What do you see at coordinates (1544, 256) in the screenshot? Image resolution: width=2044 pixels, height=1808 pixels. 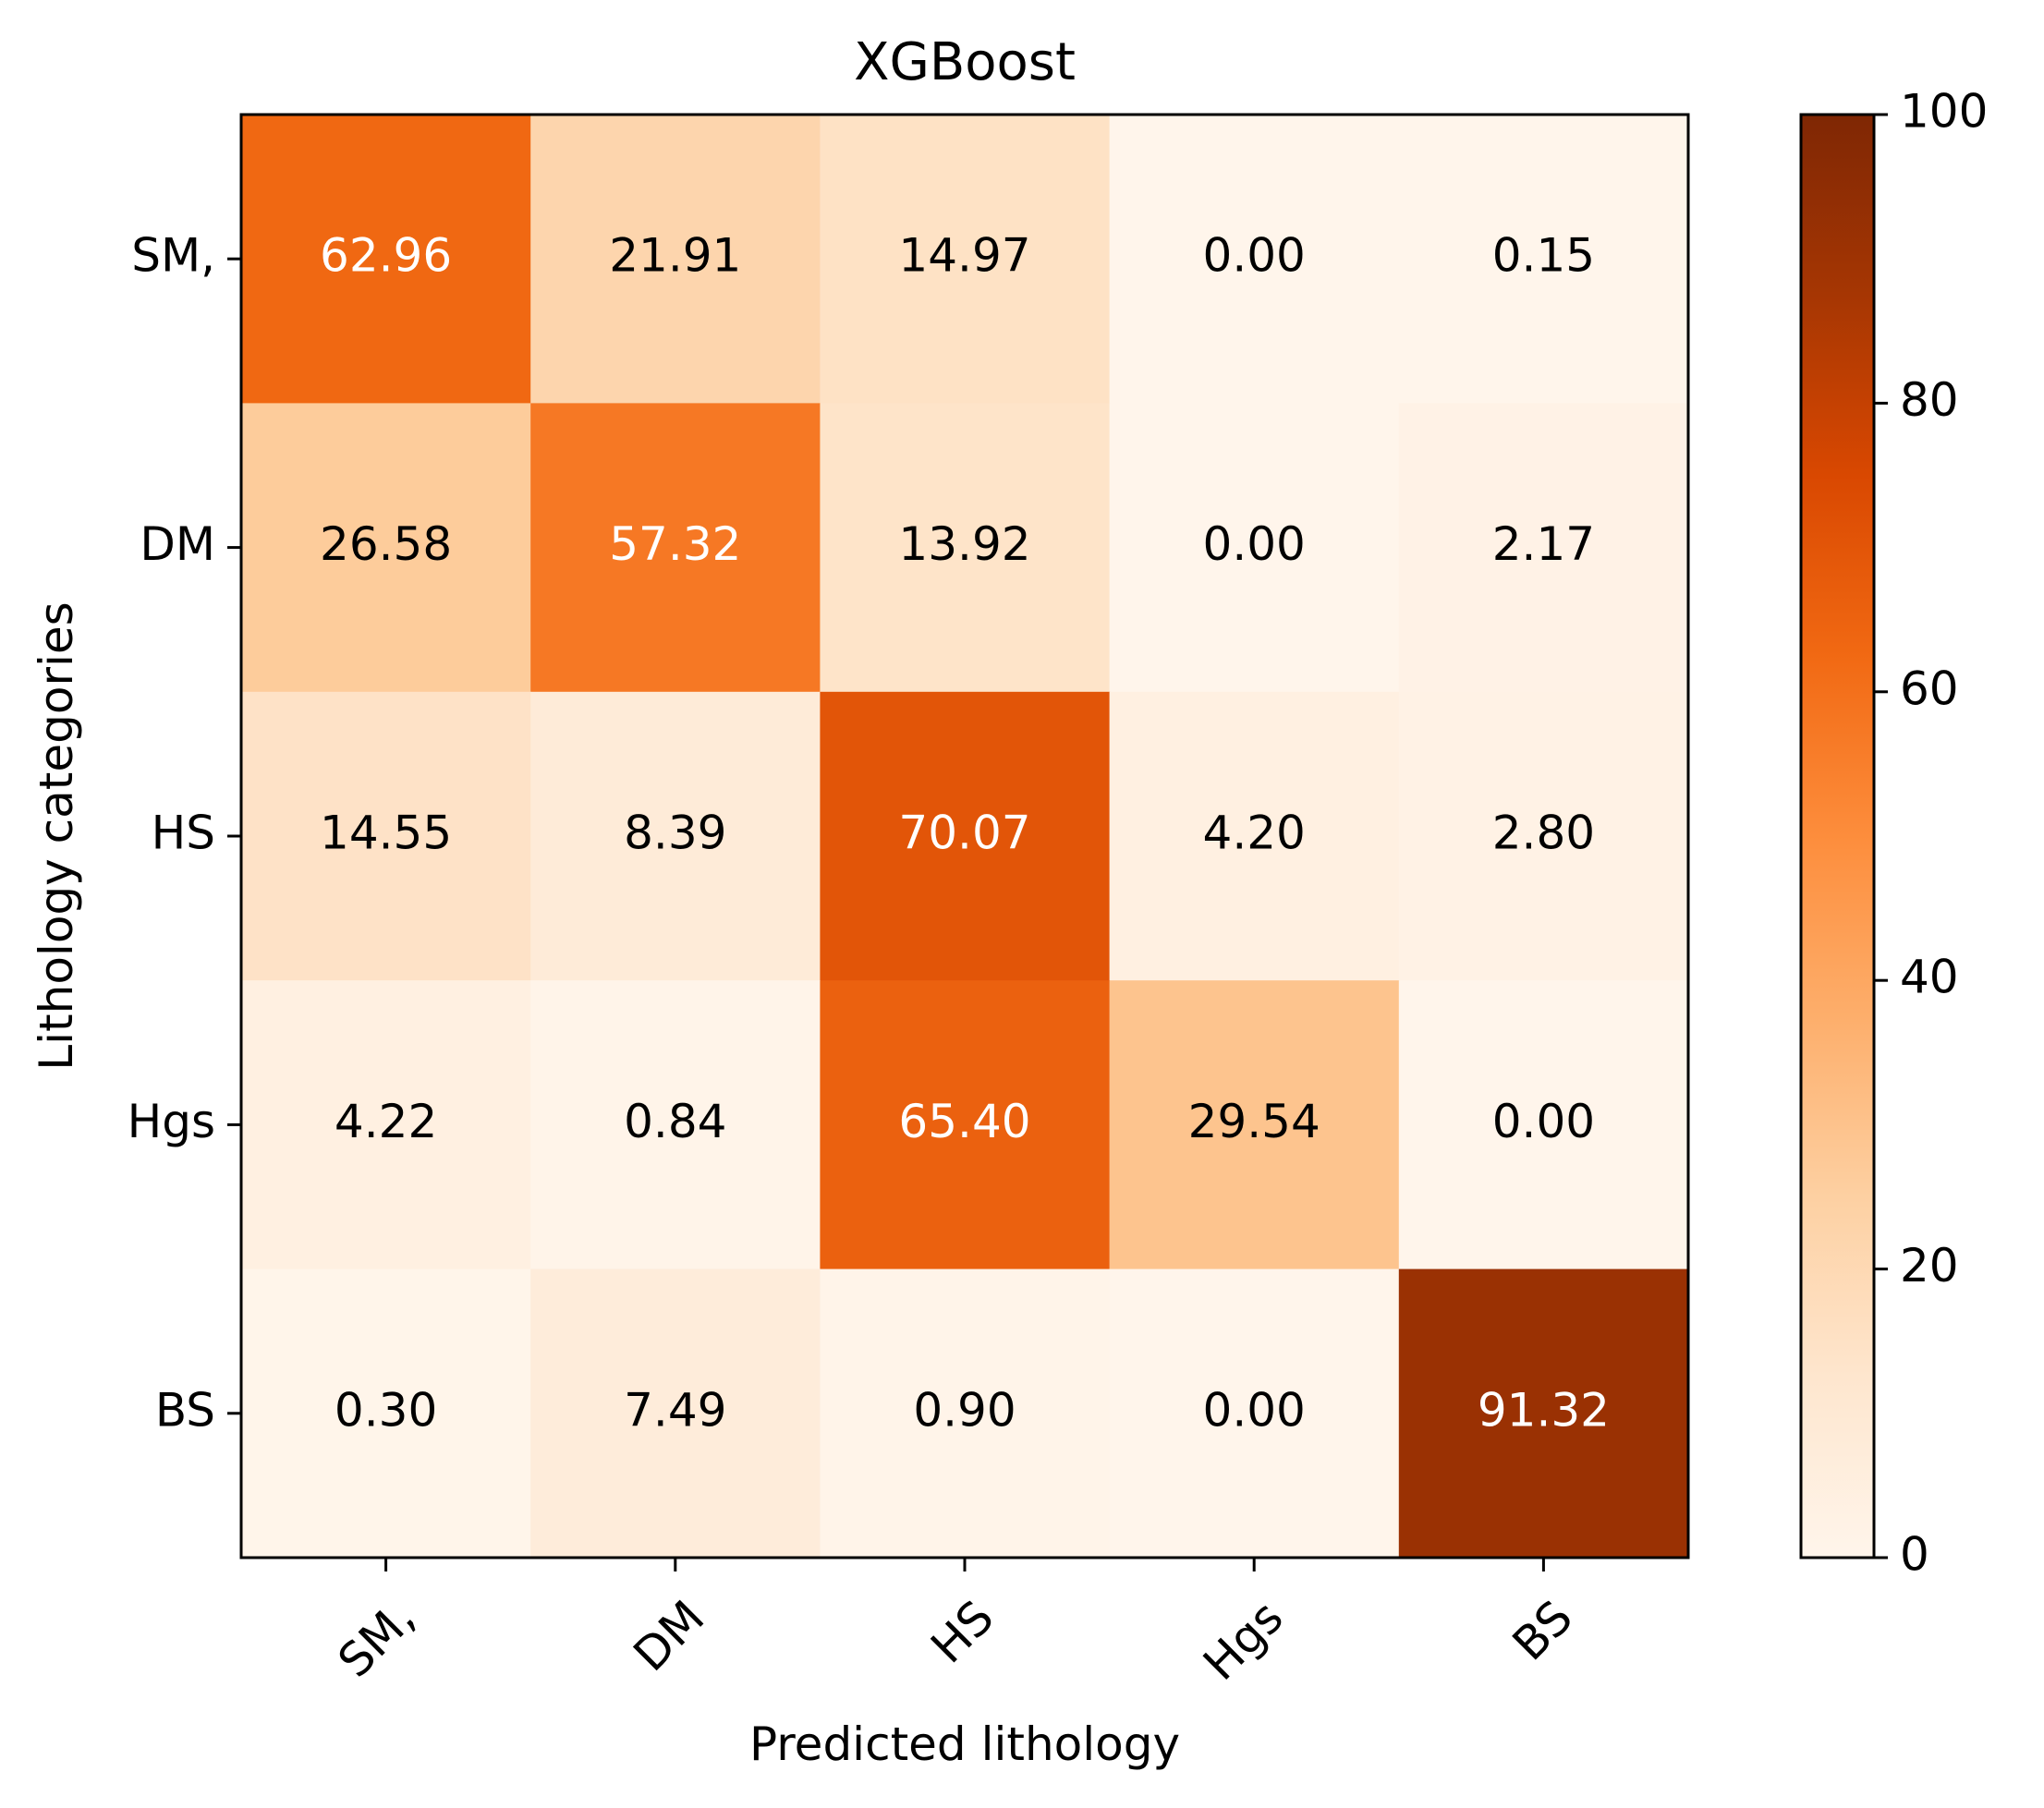 I see `cell-value-label: 0.15` at bounding box center [1544, 256].